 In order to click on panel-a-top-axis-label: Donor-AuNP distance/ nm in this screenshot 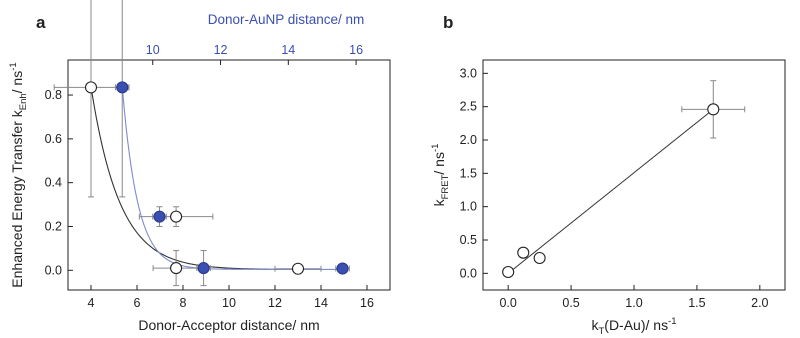, I will do `click(286, 19)`.